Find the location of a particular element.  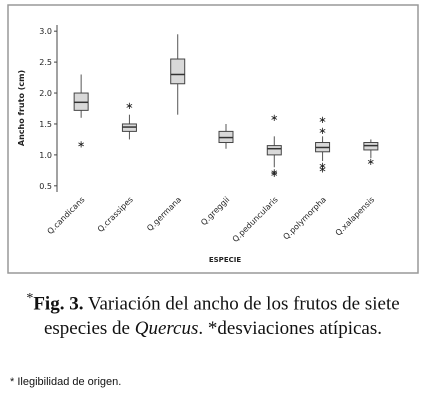

y-tick-label: 3.0 is located at coordinates (45, 31).